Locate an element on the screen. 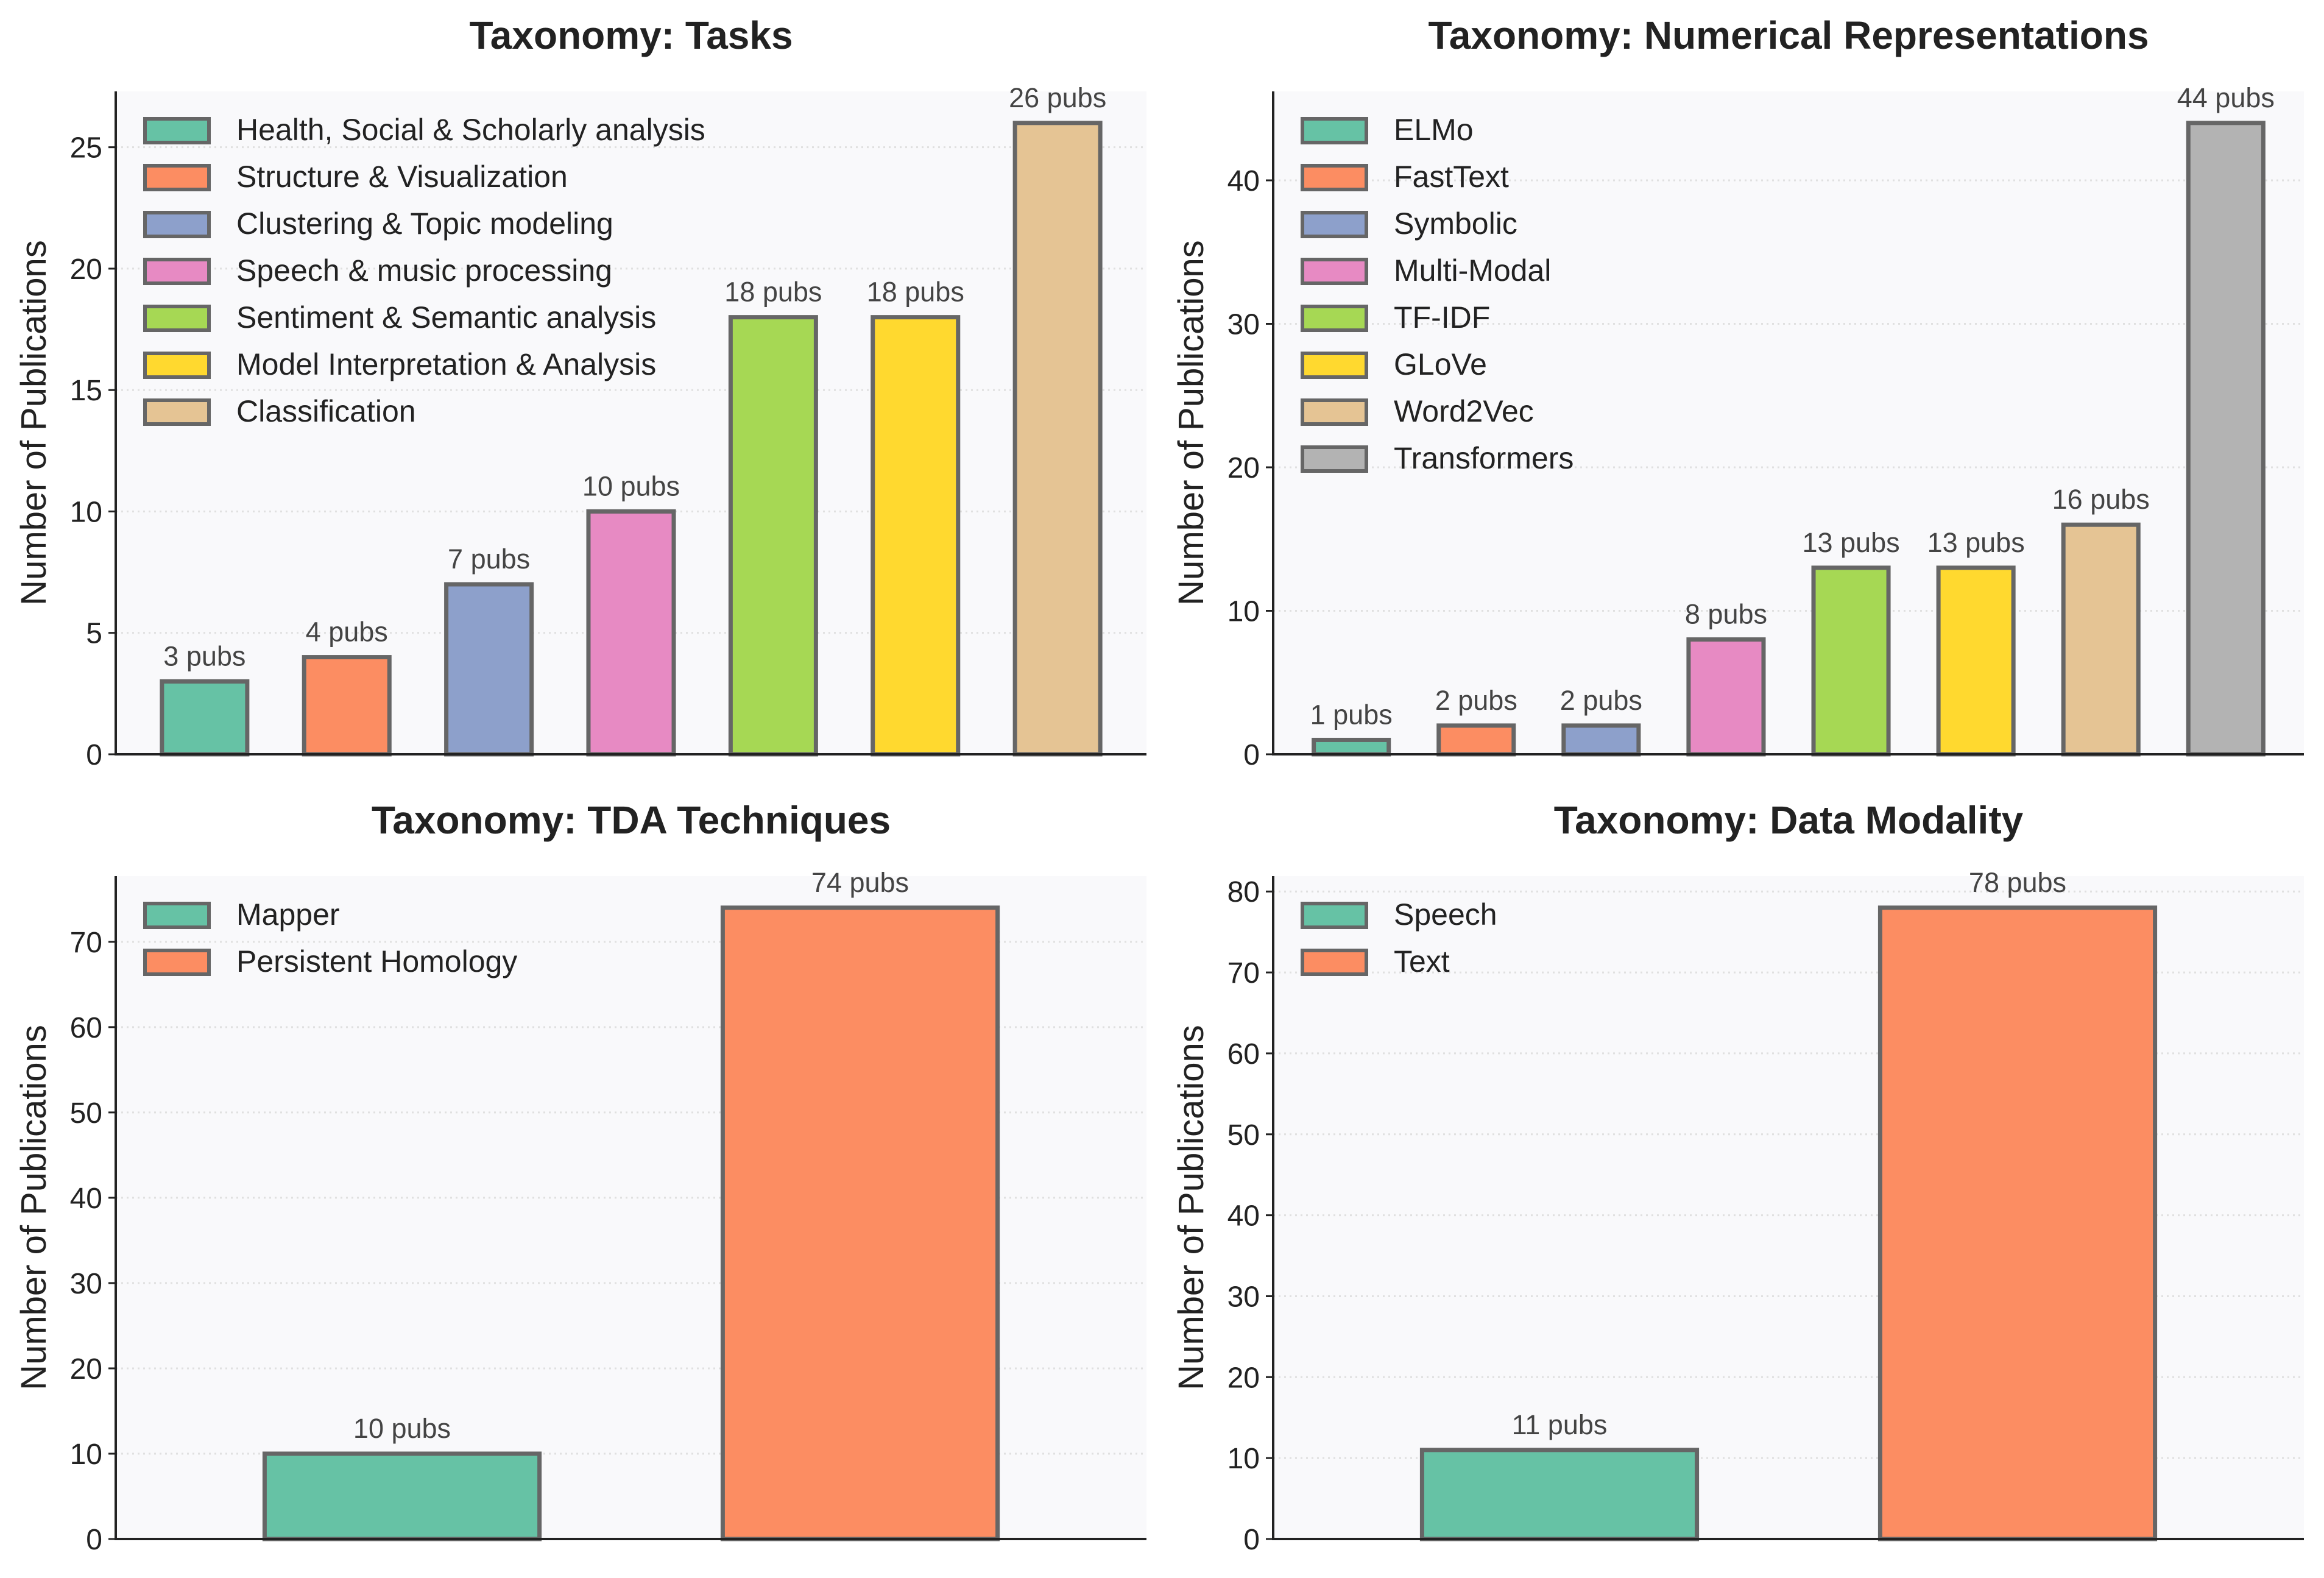  legend-label: Health, Social & Scholarly analysis is located at coordinates (470, 130).